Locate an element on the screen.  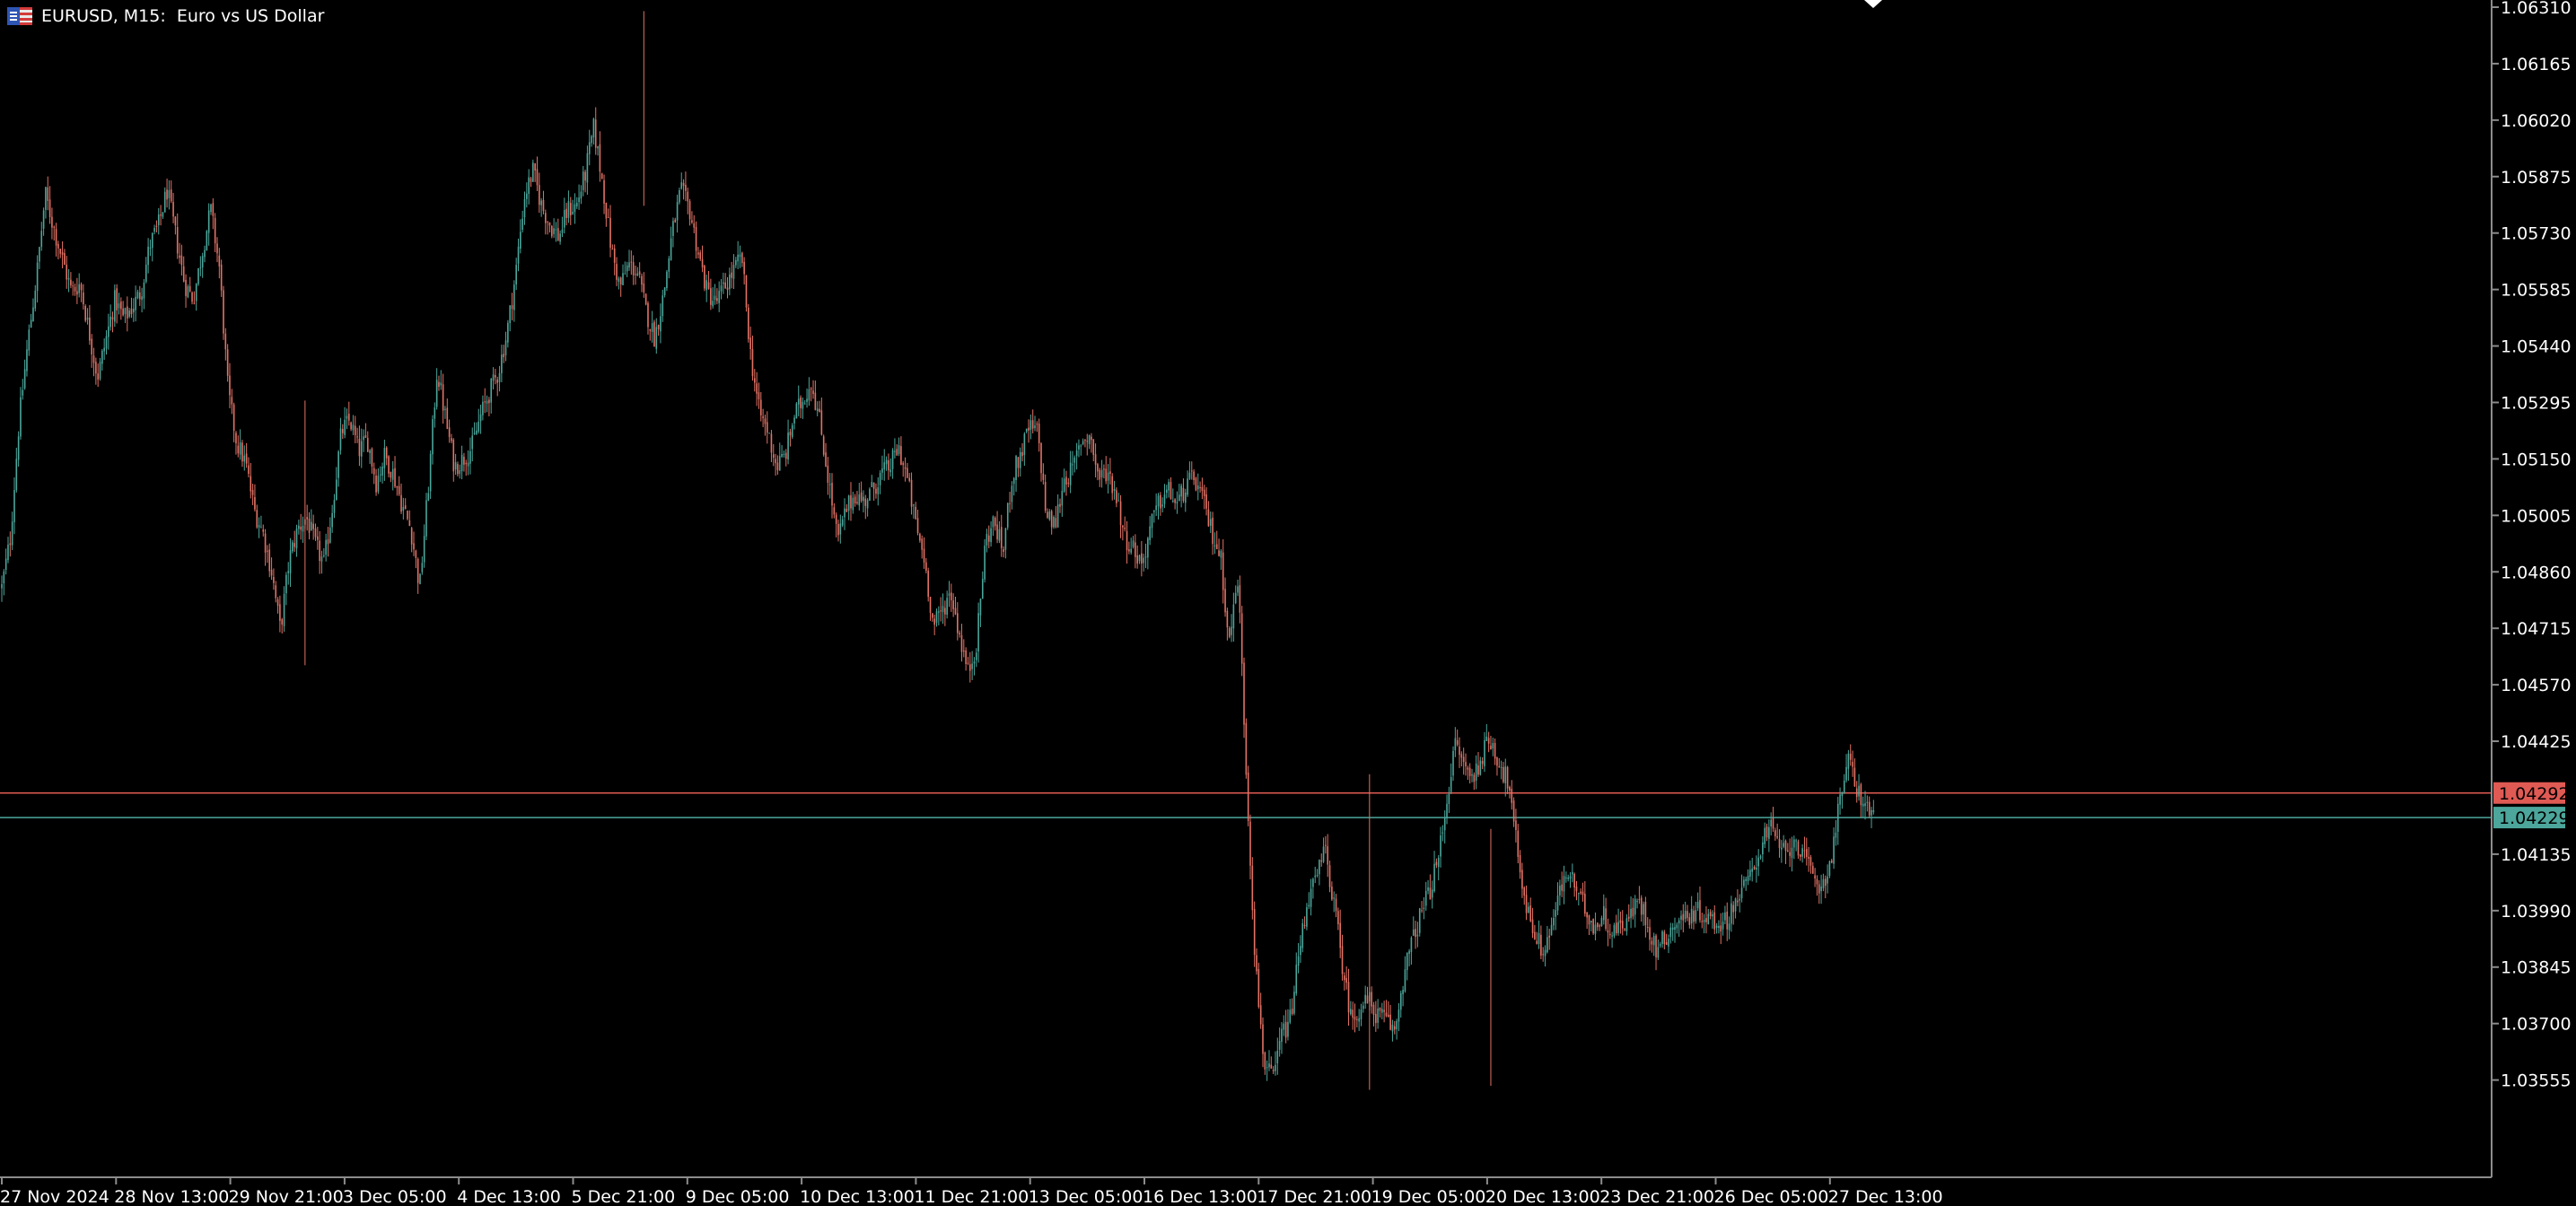
y-tick-label: 1.05730 is located at coordinates (2536, 234).